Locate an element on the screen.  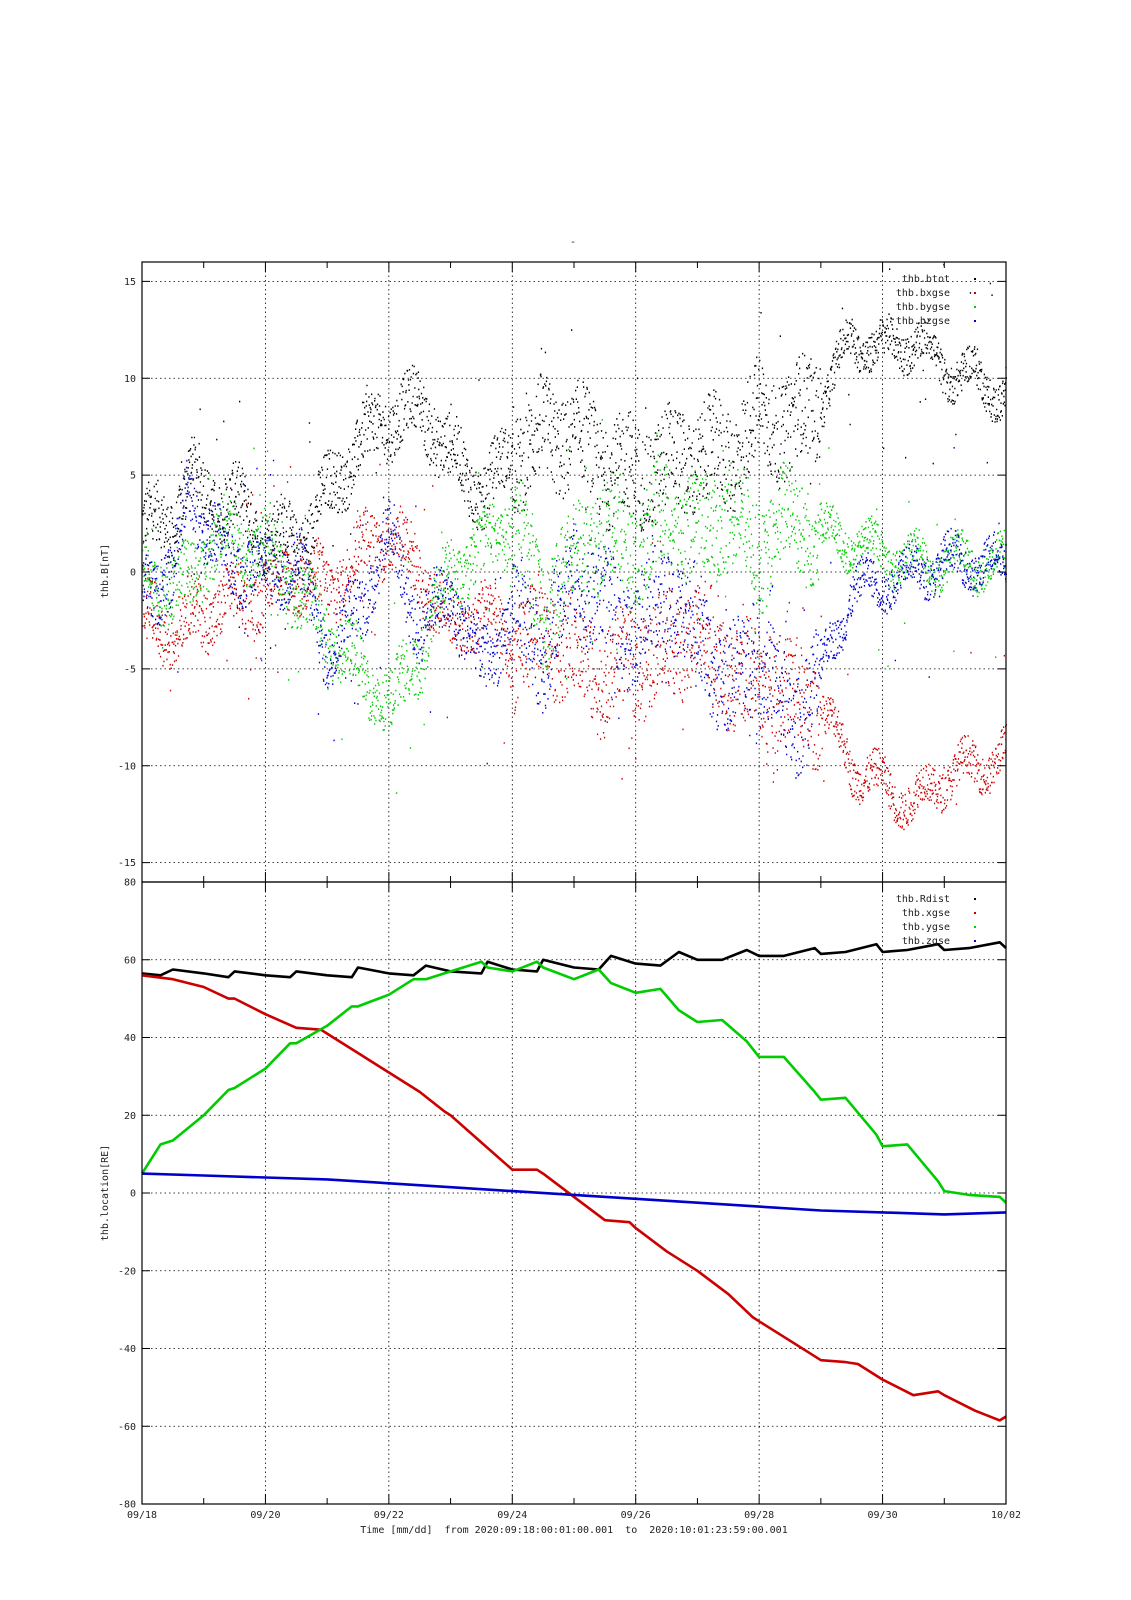
x-tick-label: 09/28 is located at coordinates (759, 1515).